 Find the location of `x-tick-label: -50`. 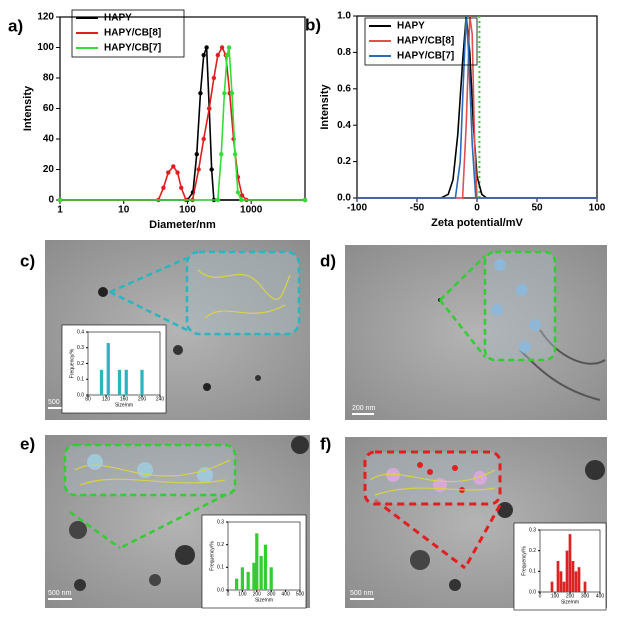

x-tick-label: -50 is located at coordinates (417, 208).